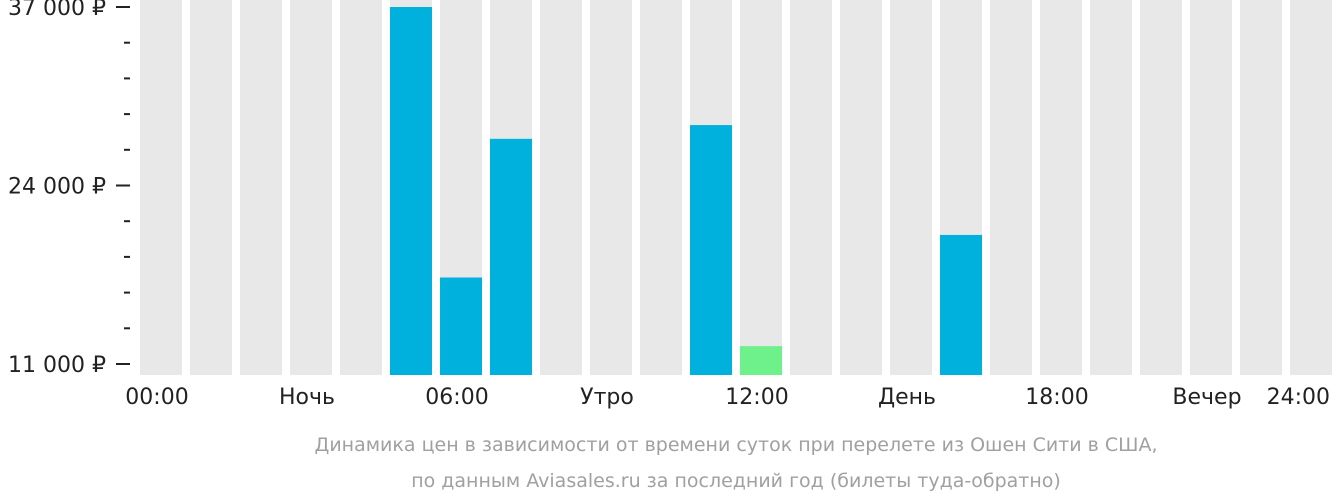 The image size is (1332, 502). What do you see at coordinates (907, 397) in the screenshot?
I see `x-label: День` at bounding box center [907, 397].